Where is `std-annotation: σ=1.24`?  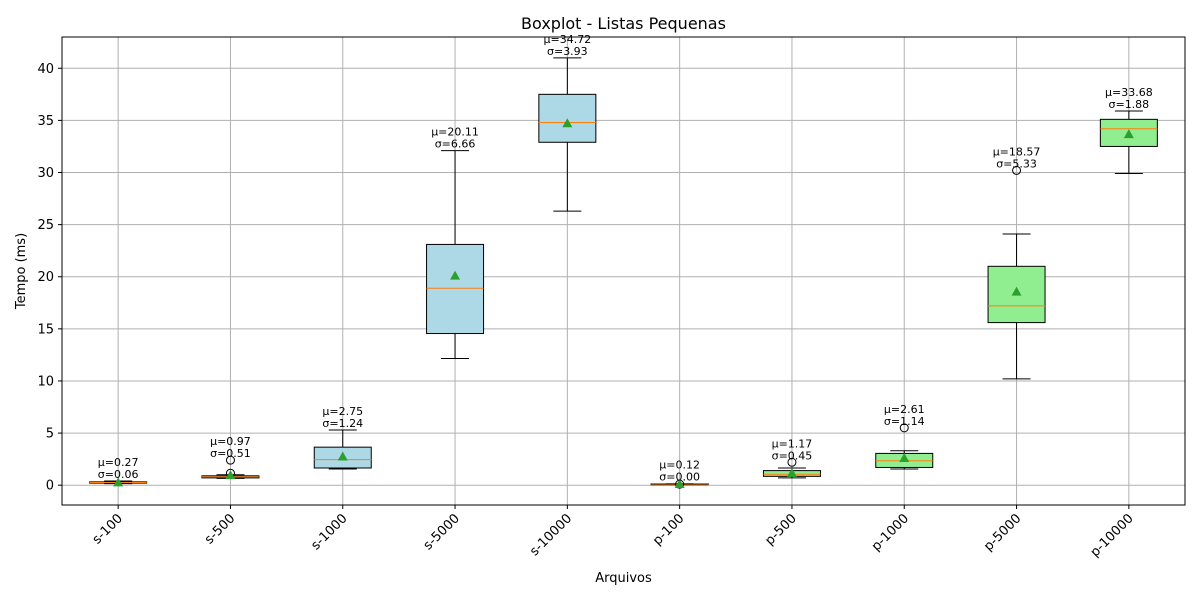 std-annotation: σ=1.24 is located at coordinates (342, 423).